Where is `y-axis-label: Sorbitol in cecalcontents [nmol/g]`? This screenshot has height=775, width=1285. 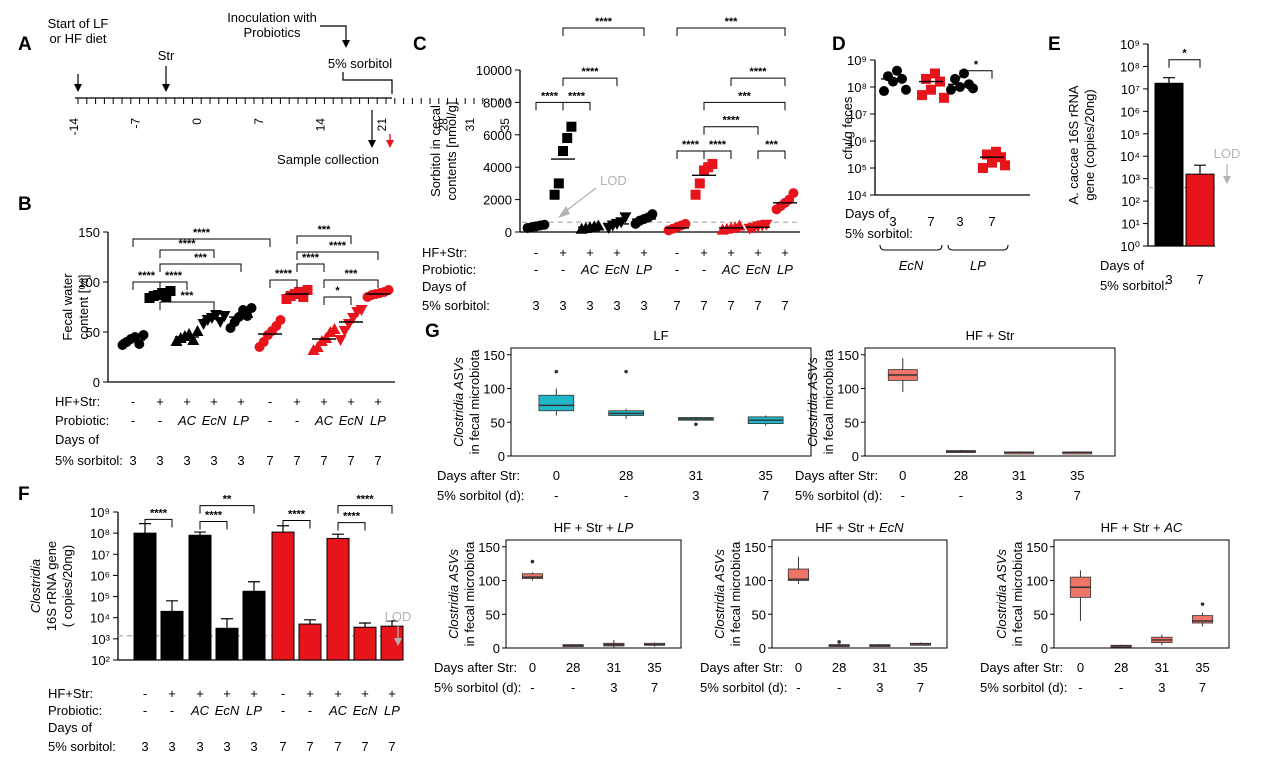
y-axis-label: Sorbitol in cecalcontents [nmol/g] is located at coordinates (443, 151).